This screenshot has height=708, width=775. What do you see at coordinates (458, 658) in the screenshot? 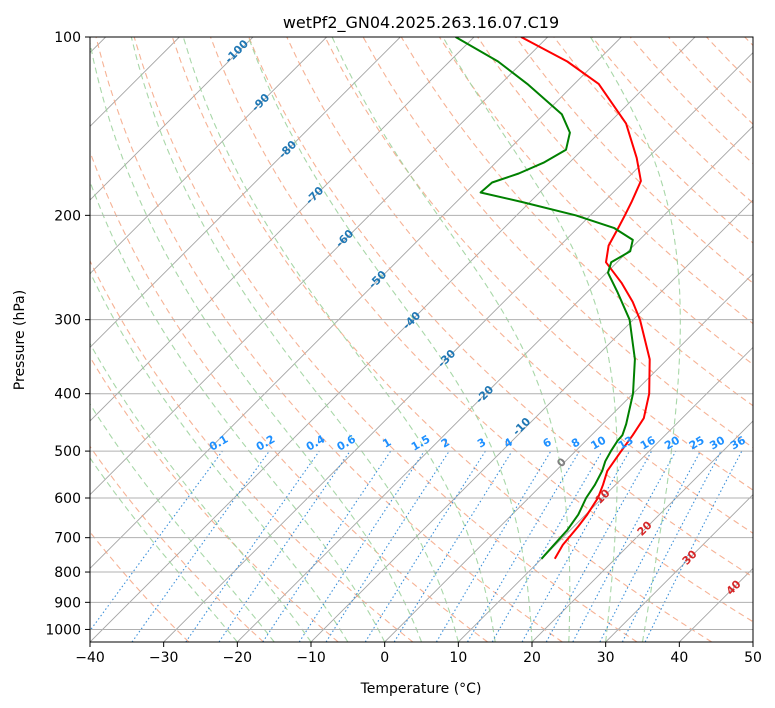
I see `x-tick-label: 10` at bounding box center [458, 658].